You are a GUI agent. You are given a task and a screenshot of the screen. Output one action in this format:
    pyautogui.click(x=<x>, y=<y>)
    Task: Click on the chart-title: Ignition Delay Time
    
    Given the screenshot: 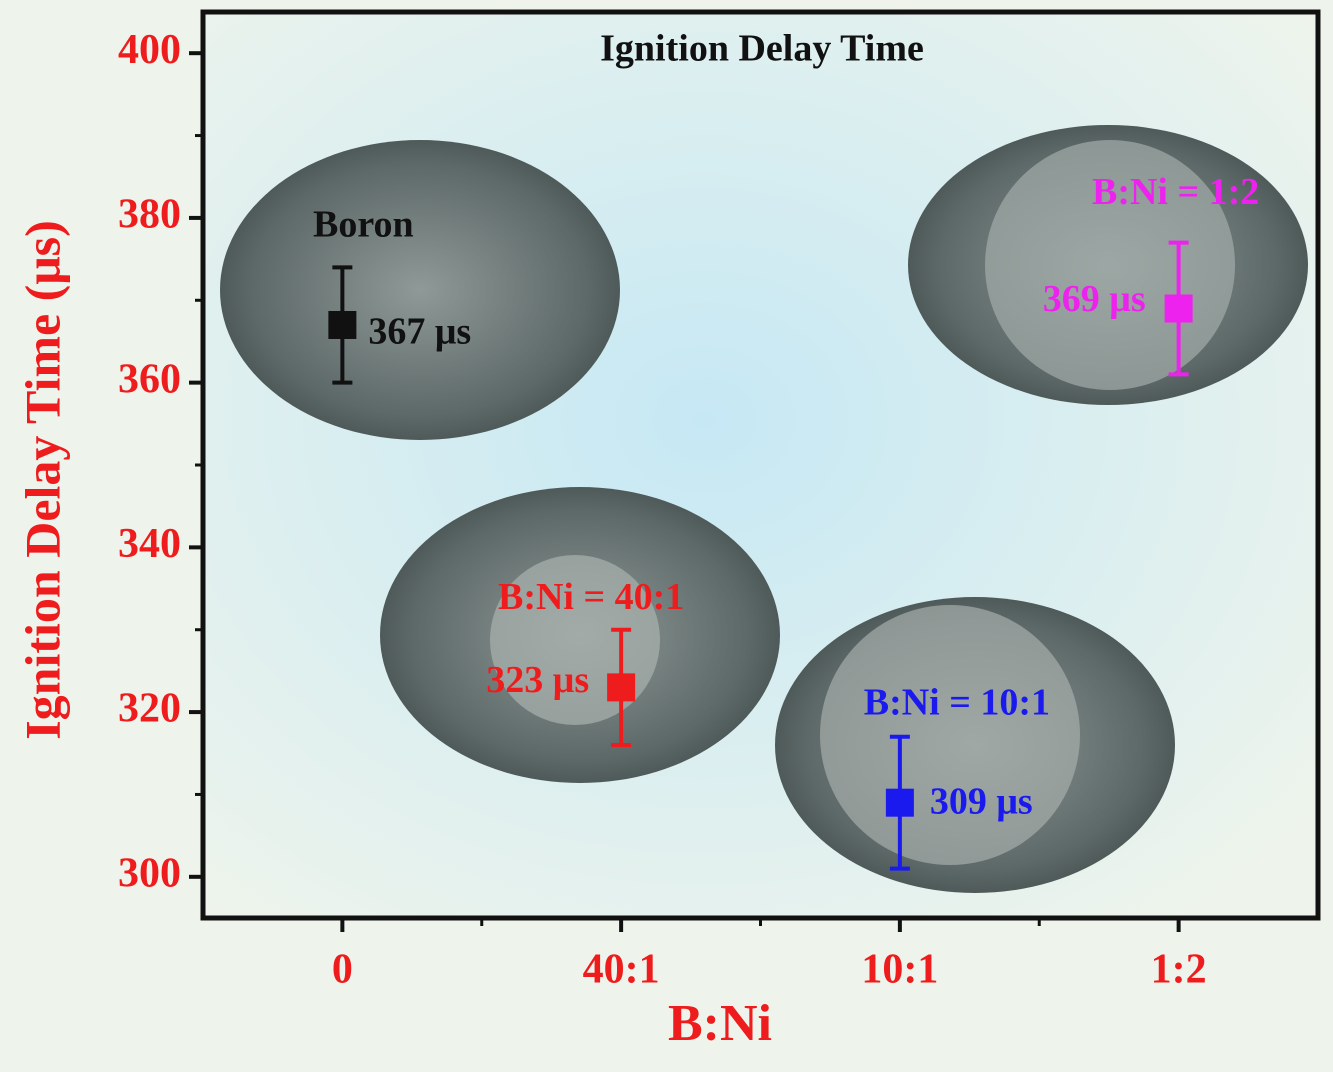 What is the action you would take?
    pyautogui.click(x=762, y=49)
    